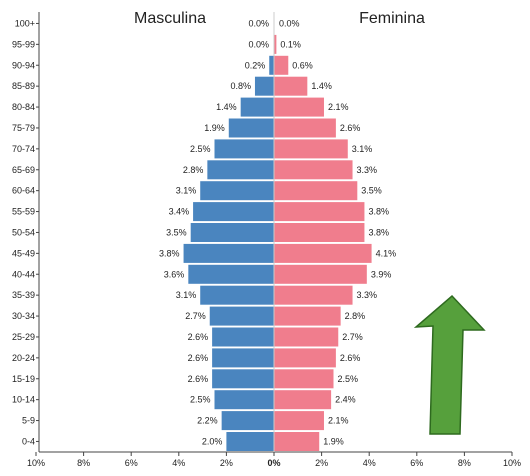 The width and height of the screenshot is (530, 476). Describe the element at coordinates (258, 44) in the screenshot. I see `male-label-95-99: 0.0%` at that location.